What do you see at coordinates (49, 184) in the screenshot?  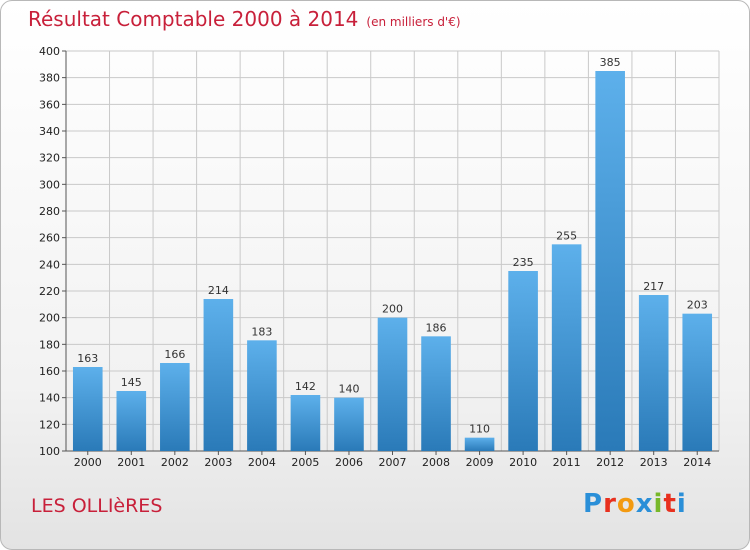 I see `y-tick-label: 300` at bounding box center [49, 184].